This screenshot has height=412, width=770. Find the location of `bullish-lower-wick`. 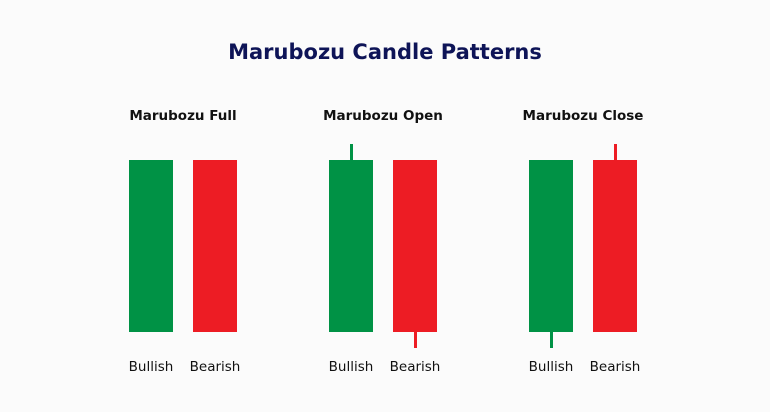

bullish-lower-wick is located at coordinates (551, 340).